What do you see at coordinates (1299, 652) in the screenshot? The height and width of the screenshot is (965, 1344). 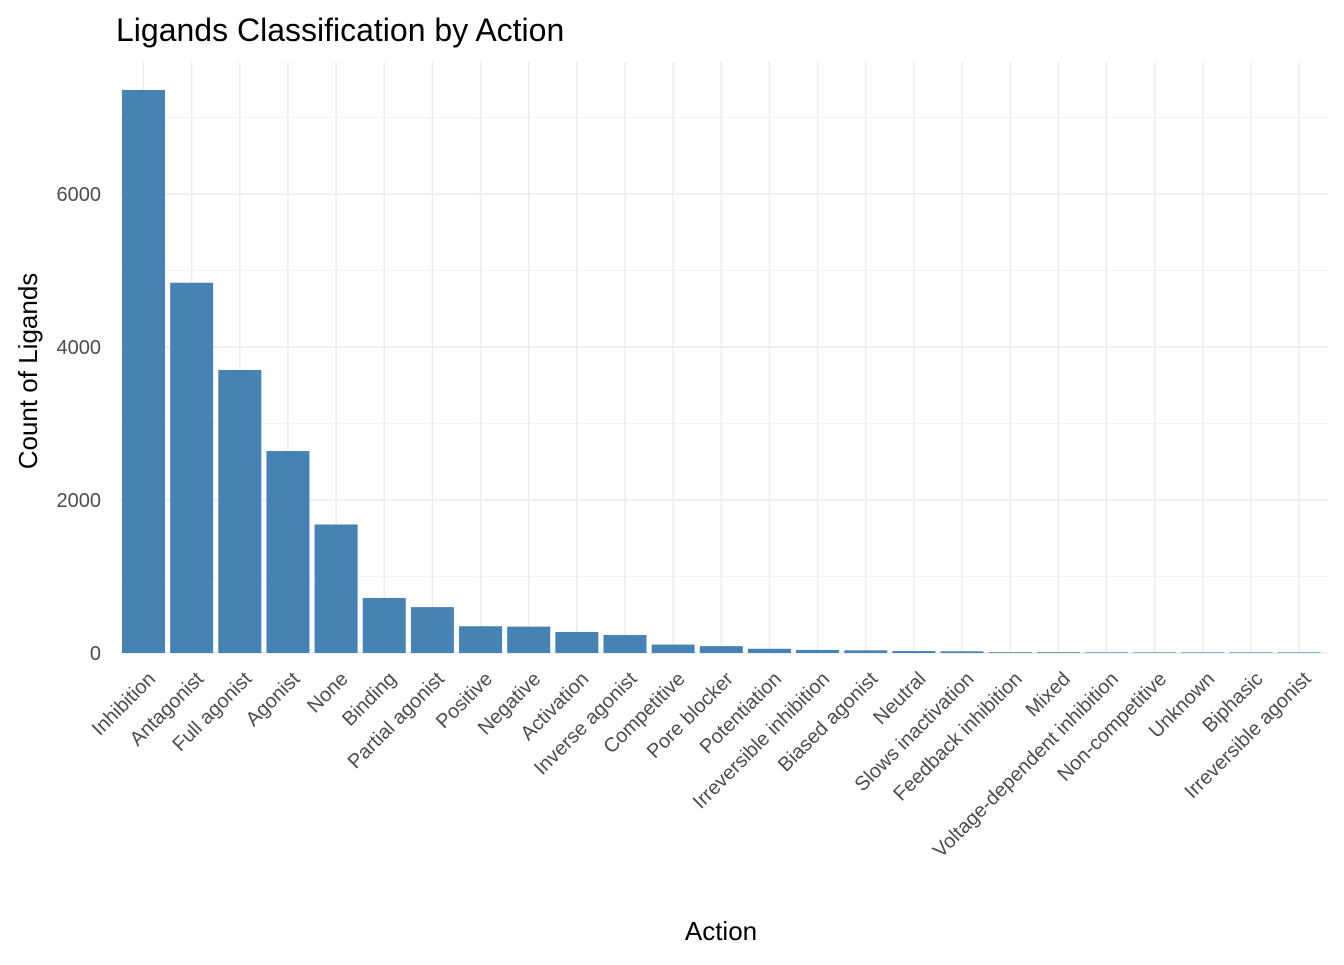 I see `bar-irreversible-agonist` at bounding box center [1299, 652].